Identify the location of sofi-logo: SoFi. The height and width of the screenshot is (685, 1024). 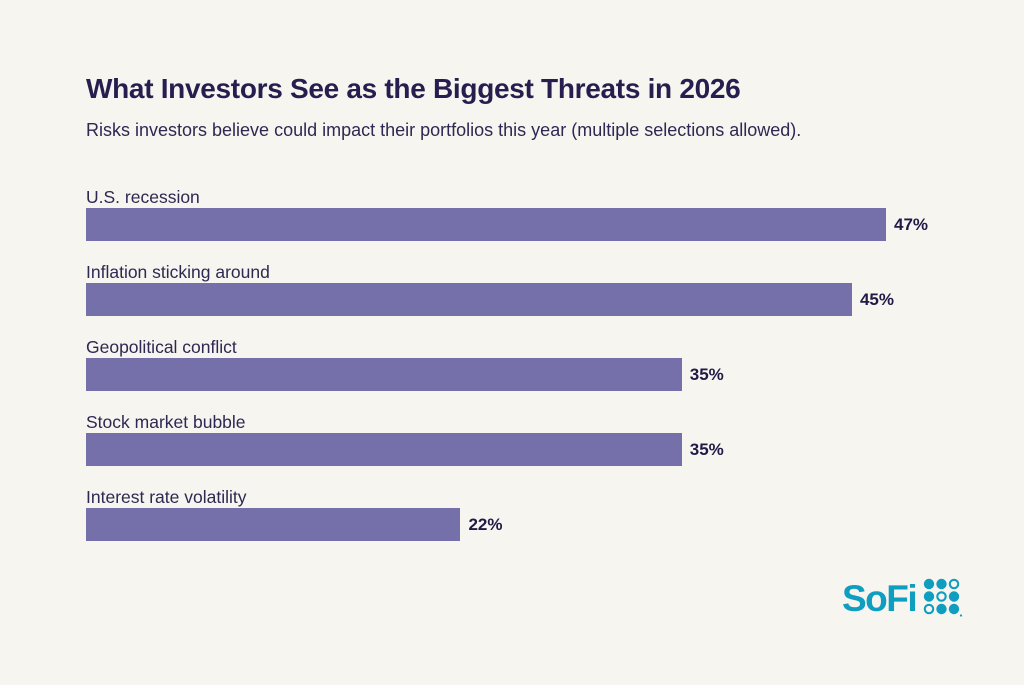
(902, 598).